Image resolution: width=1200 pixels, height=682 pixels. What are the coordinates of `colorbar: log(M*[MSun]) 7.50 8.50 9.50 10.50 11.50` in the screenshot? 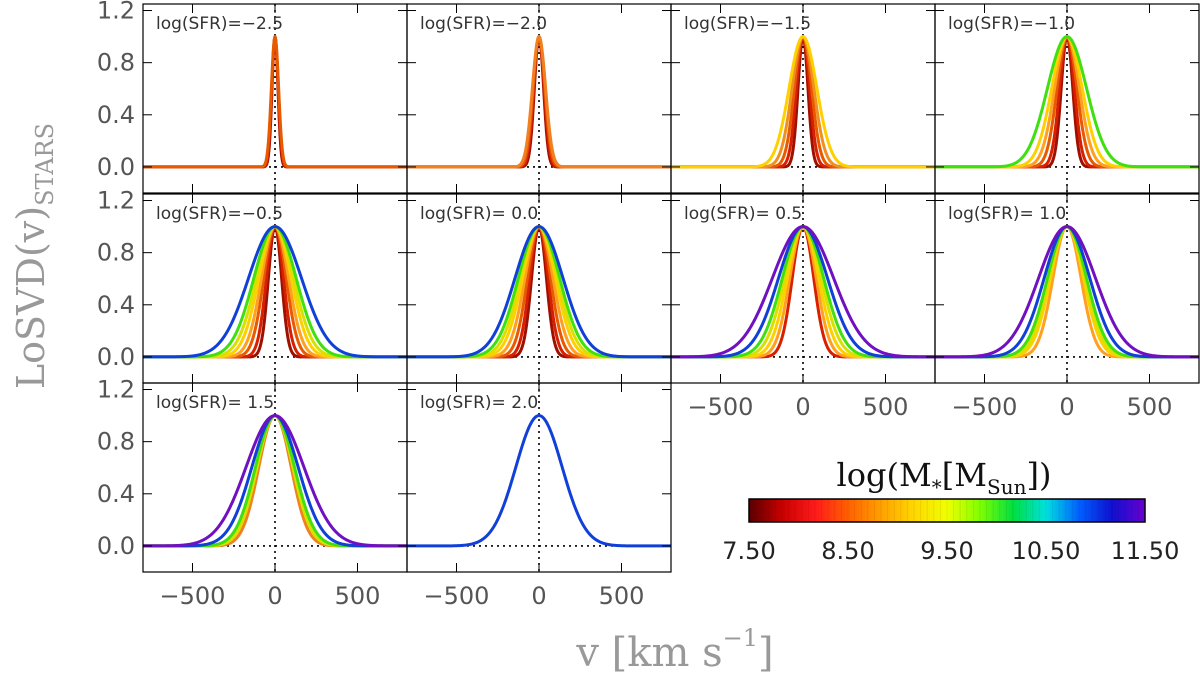 It's located at (950, 510).